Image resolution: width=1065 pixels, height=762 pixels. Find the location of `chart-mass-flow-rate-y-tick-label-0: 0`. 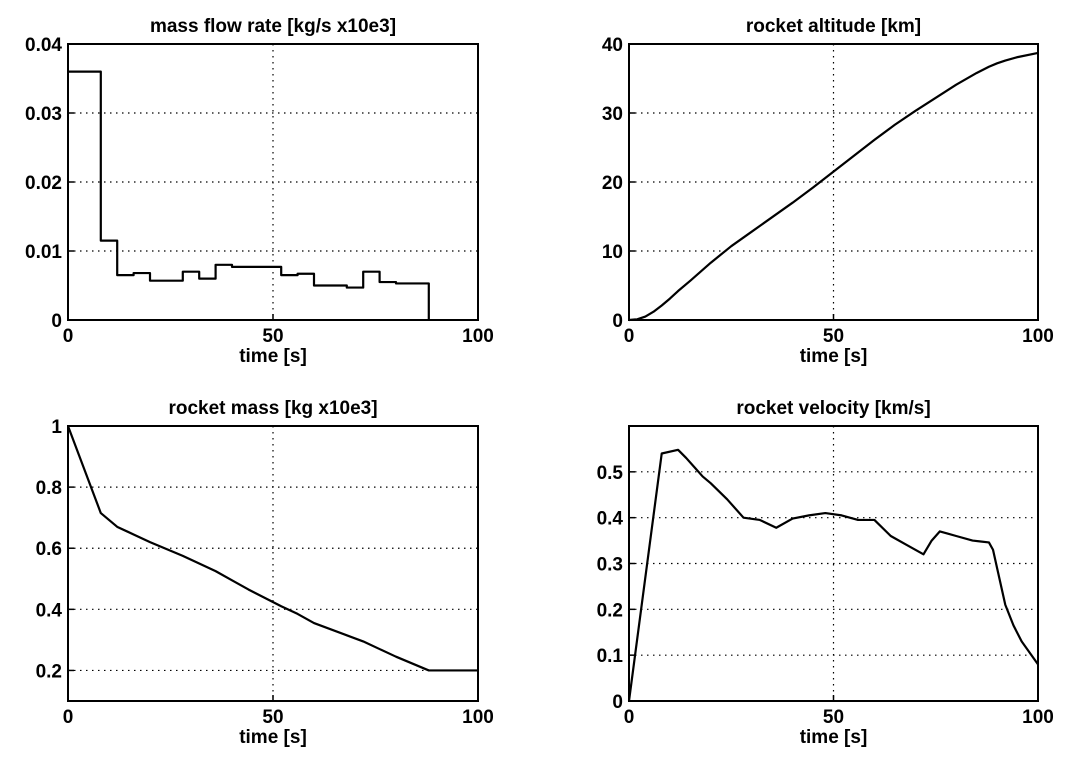

chart-mass-flow-rate-y-tick-label-0: 0 is located at coordinates (56, 321).